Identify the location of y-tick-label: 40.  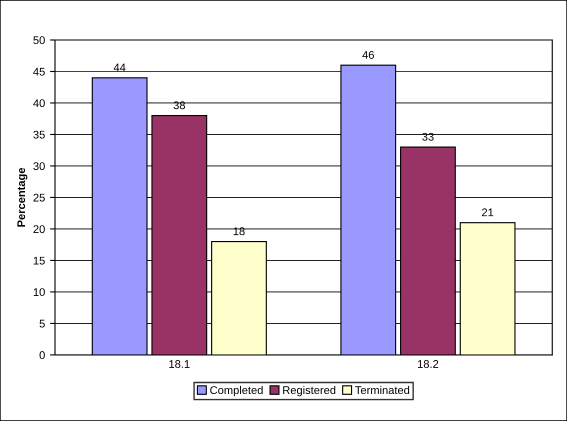
(39, 103).